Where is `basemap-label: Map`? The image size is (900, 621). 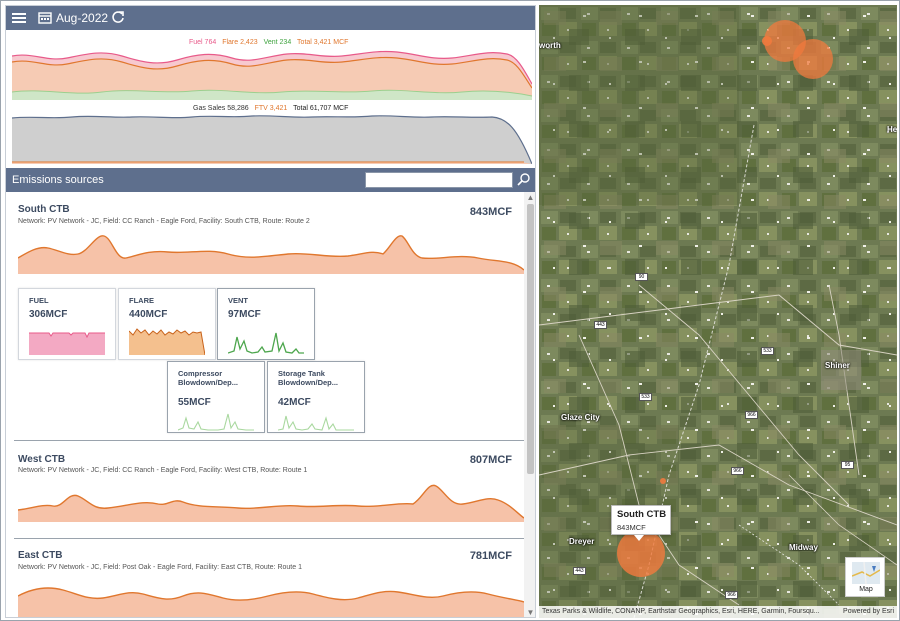 basemap-label: Map is located at coordinates (866, 589).